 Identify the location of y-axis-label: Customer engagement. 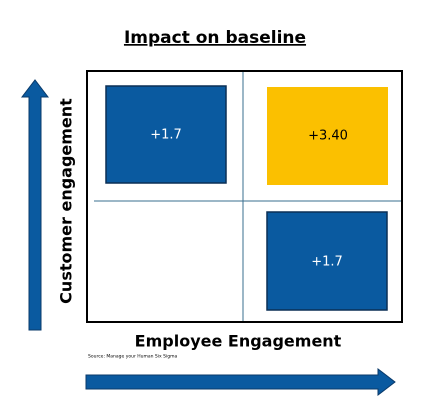
(66, 201).